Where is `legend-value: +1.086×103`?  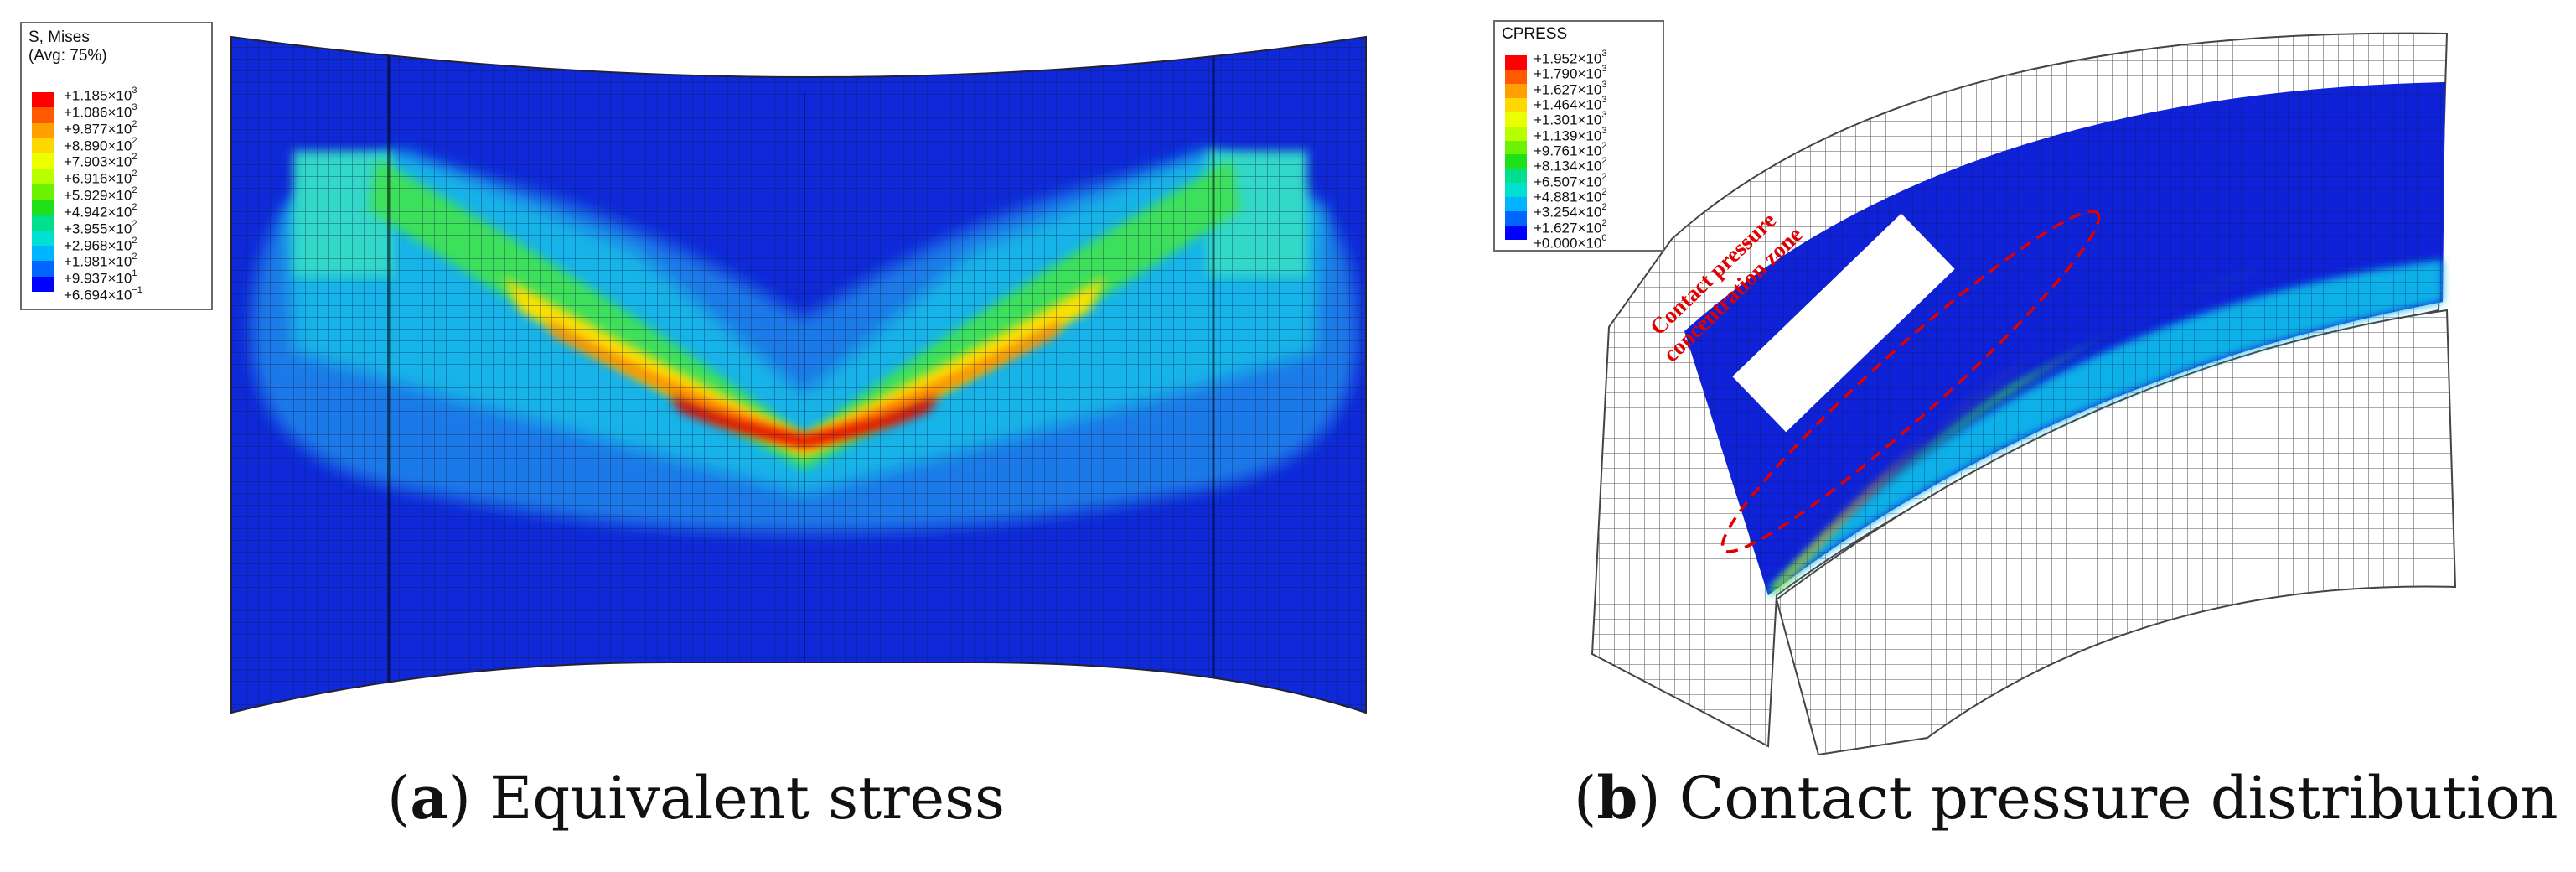 legend-value: +1.086×103 is located at coordinates (100, 111).